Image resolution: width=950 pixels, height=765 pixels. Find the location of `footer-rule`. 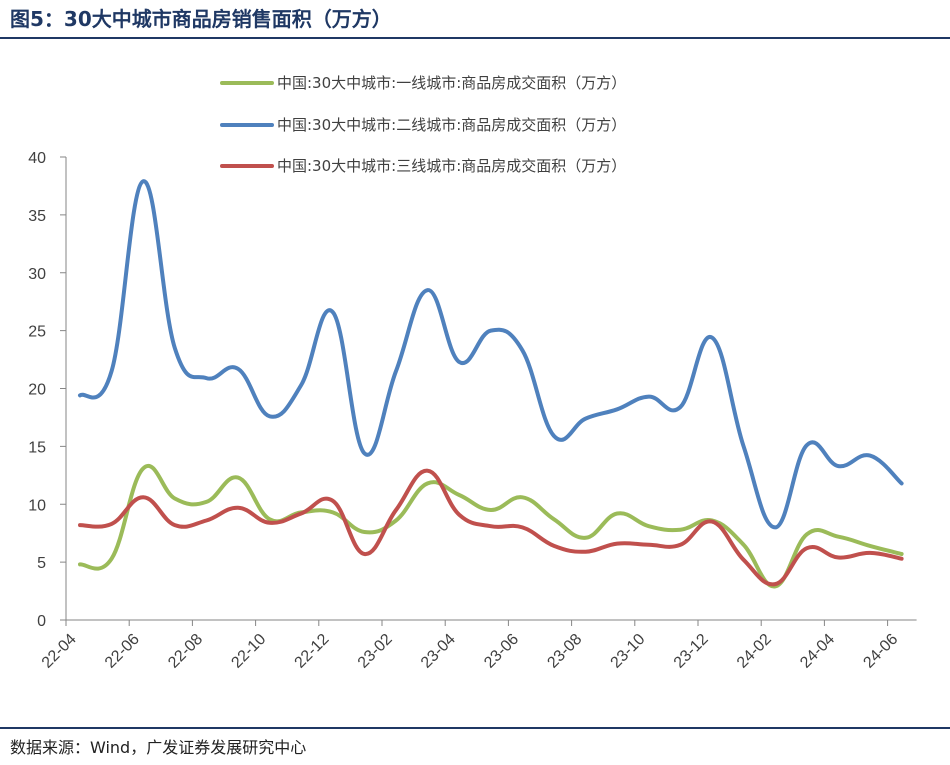

footer-rule is located at coordinates (475, 728).